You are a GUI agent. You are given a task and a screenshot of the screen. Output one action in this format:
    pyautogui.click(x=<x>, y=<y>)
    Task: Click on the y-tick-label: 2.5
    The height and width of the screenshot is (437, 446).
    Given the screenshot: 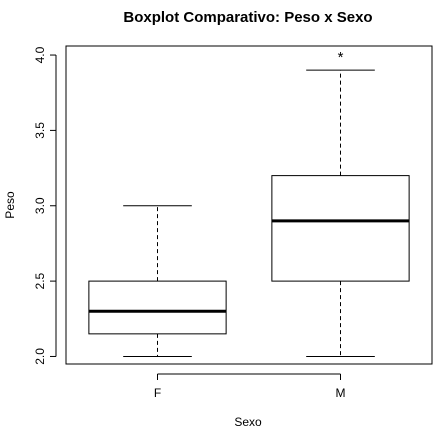 What is the action you would take?
    pyautogui.click(x=40, y=280)
    